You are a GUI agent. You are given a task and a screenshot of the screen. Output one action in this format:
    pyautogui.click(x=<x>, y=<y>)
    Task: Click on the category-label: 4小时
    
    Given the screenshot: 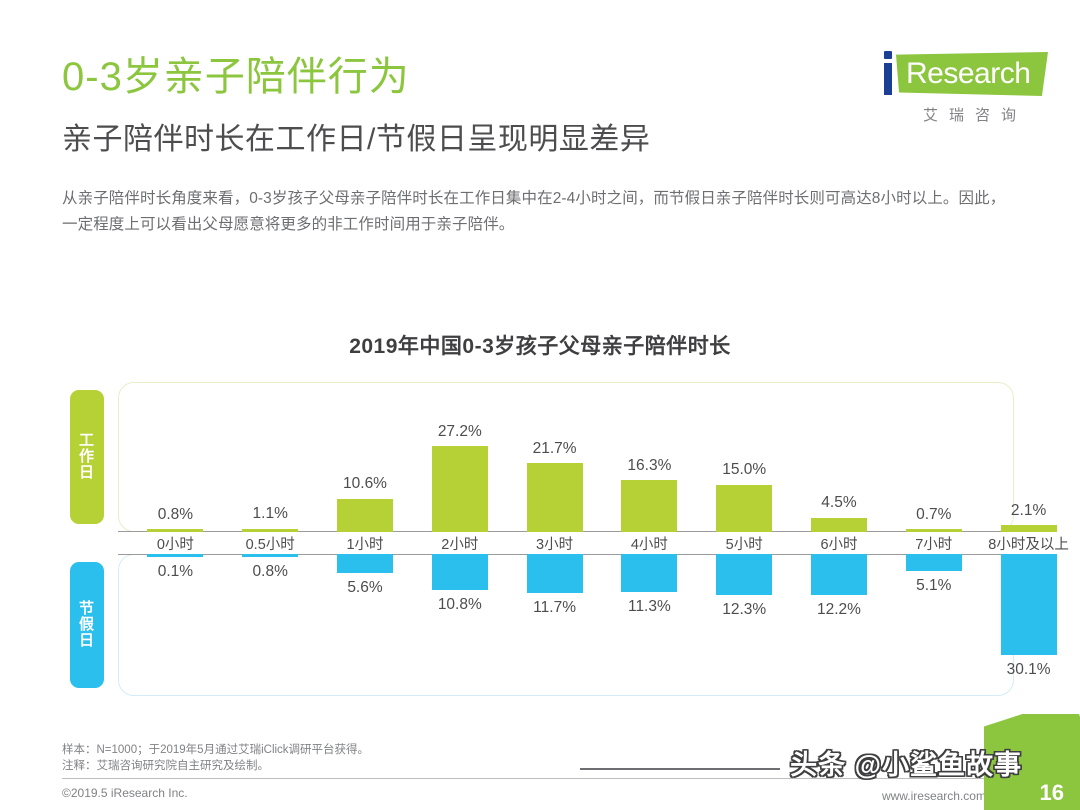 What is the action you would take?
    pyautogui.click(x=649, y=544)
    